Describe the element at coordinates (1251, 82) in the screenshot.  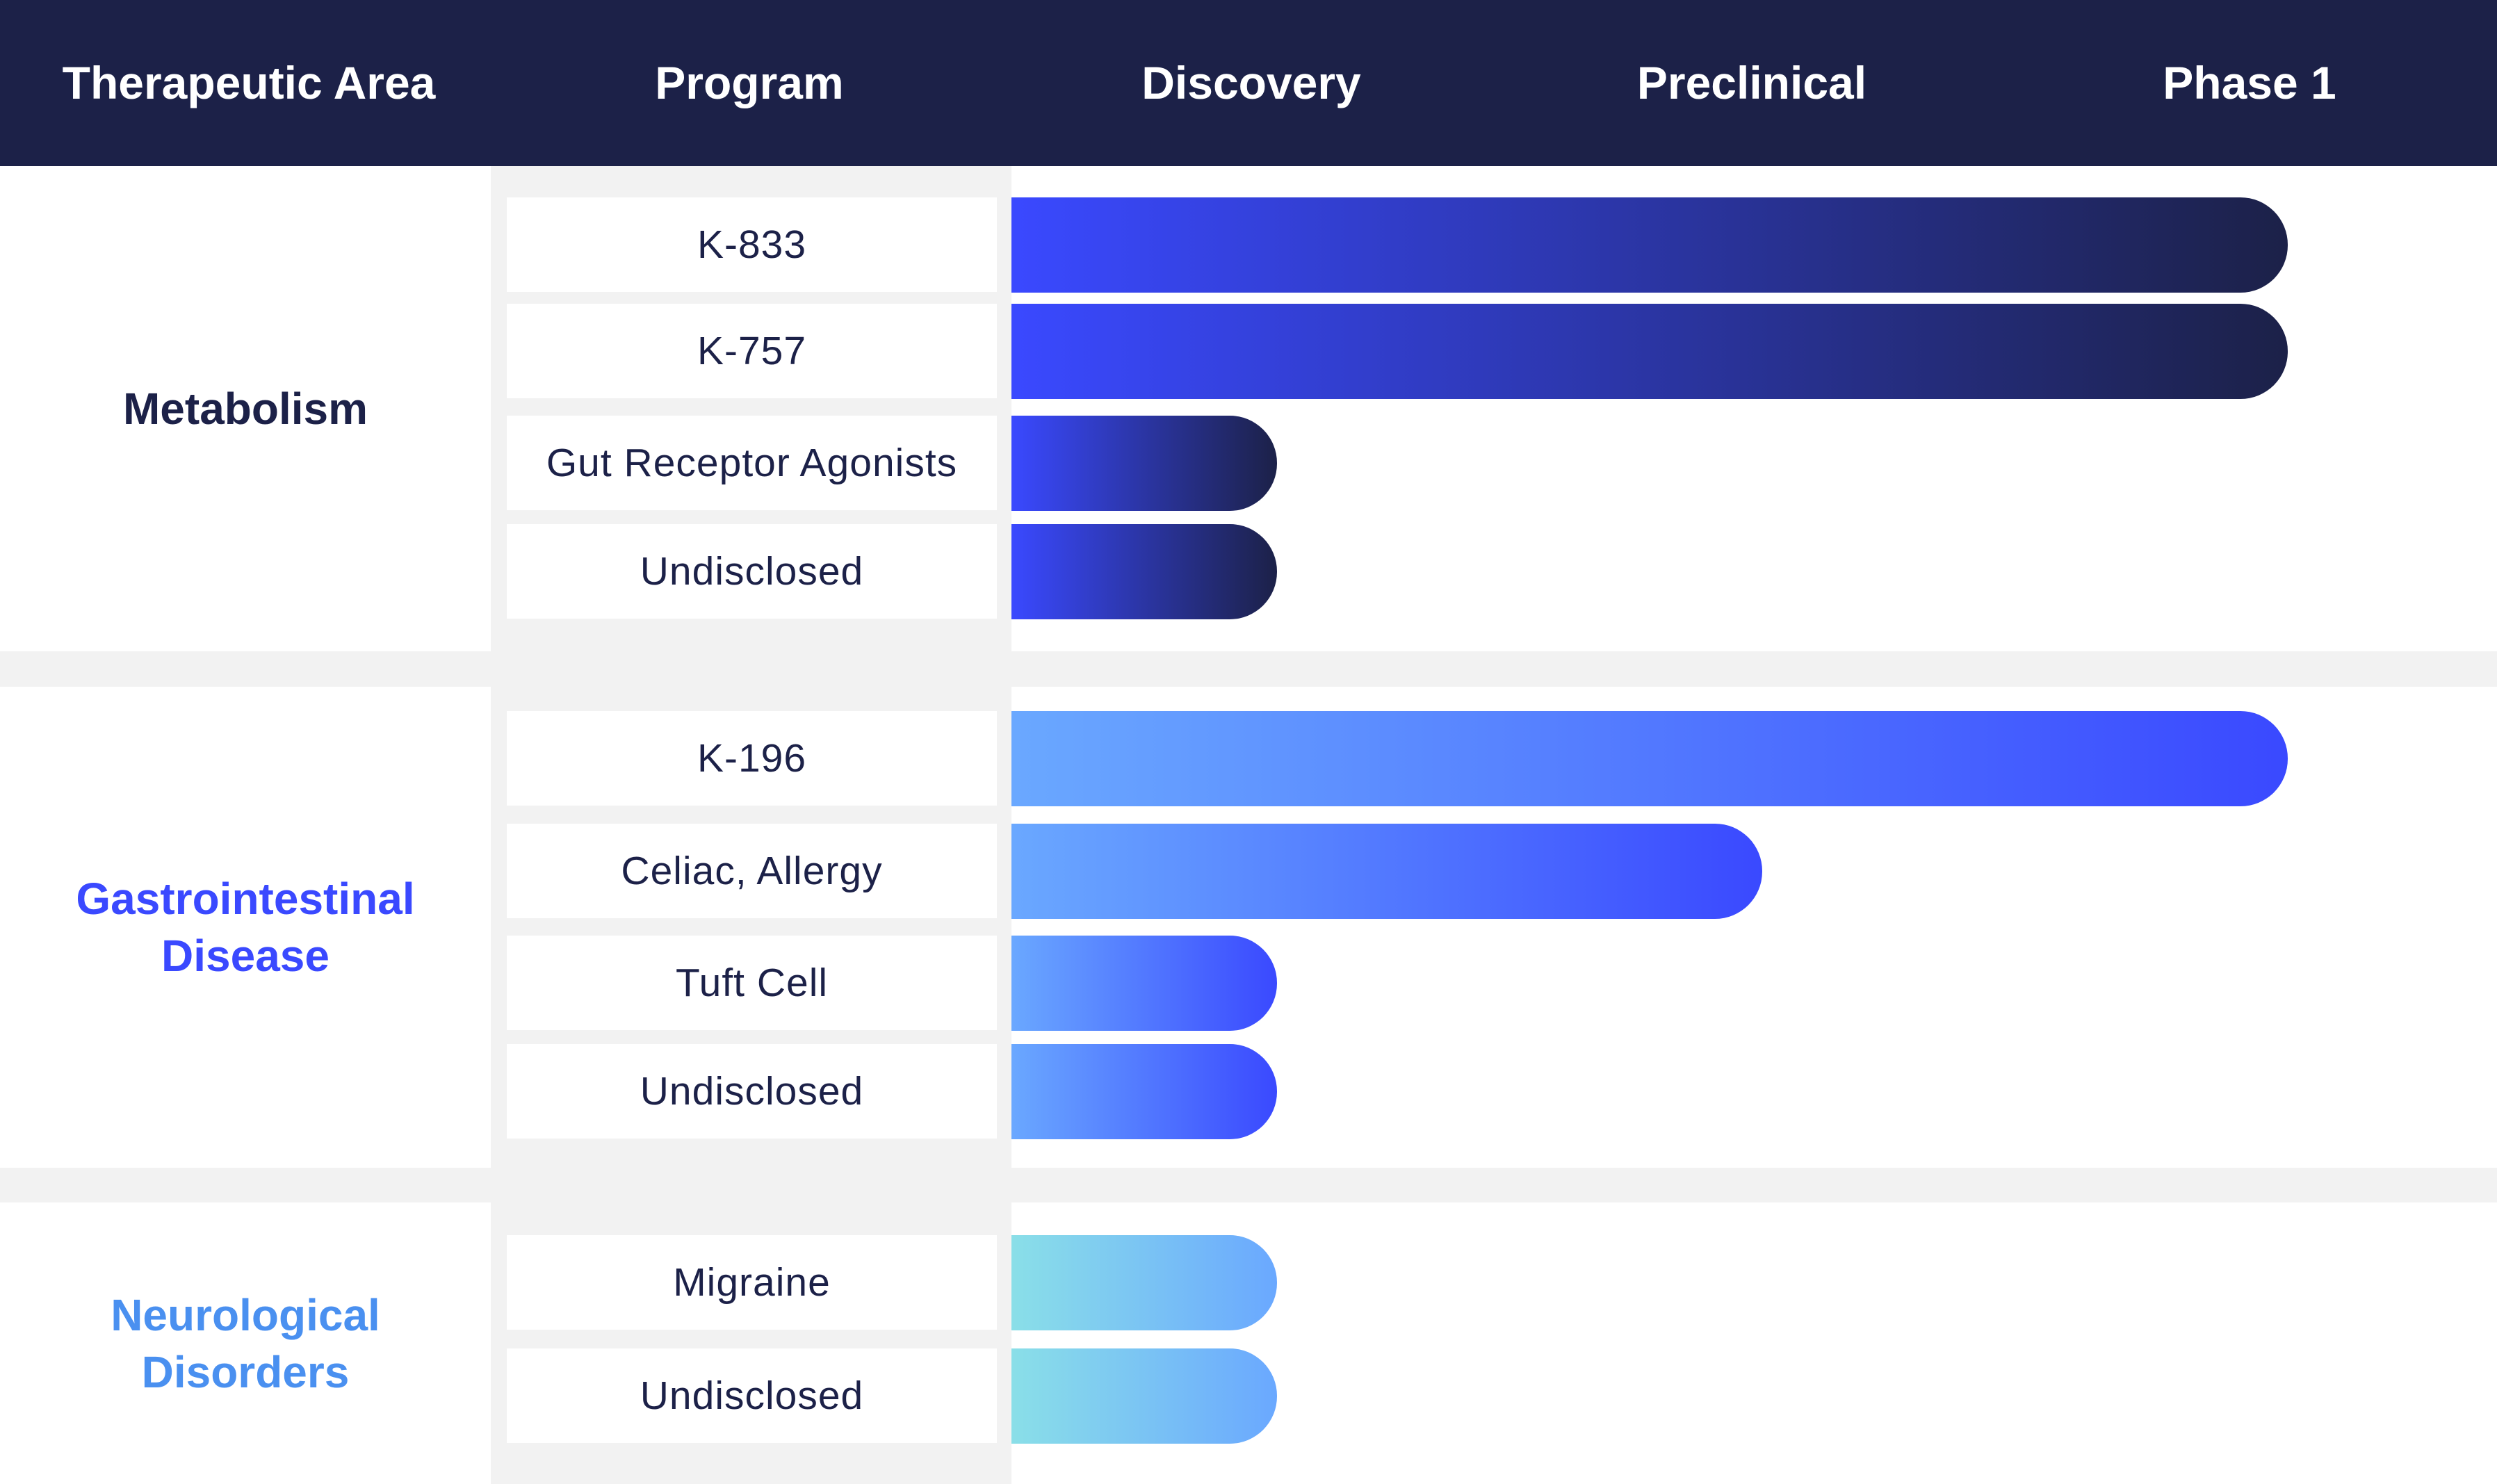
I see `header-discovery: Discovery` at that location.